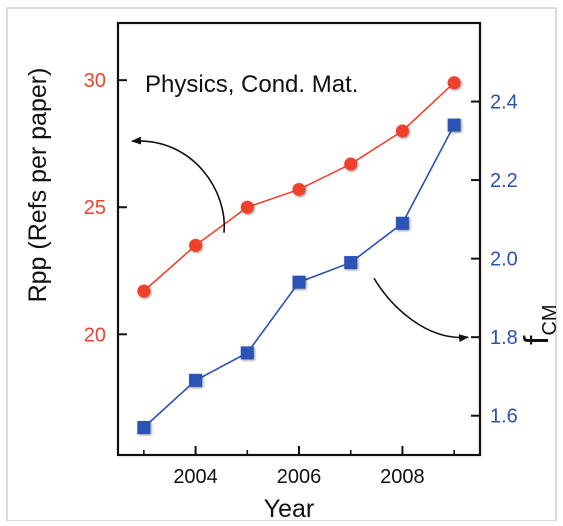  Describe the element at coordinates (289, 508) in the screenshot. I see `x-axis-label: Year` at that location.